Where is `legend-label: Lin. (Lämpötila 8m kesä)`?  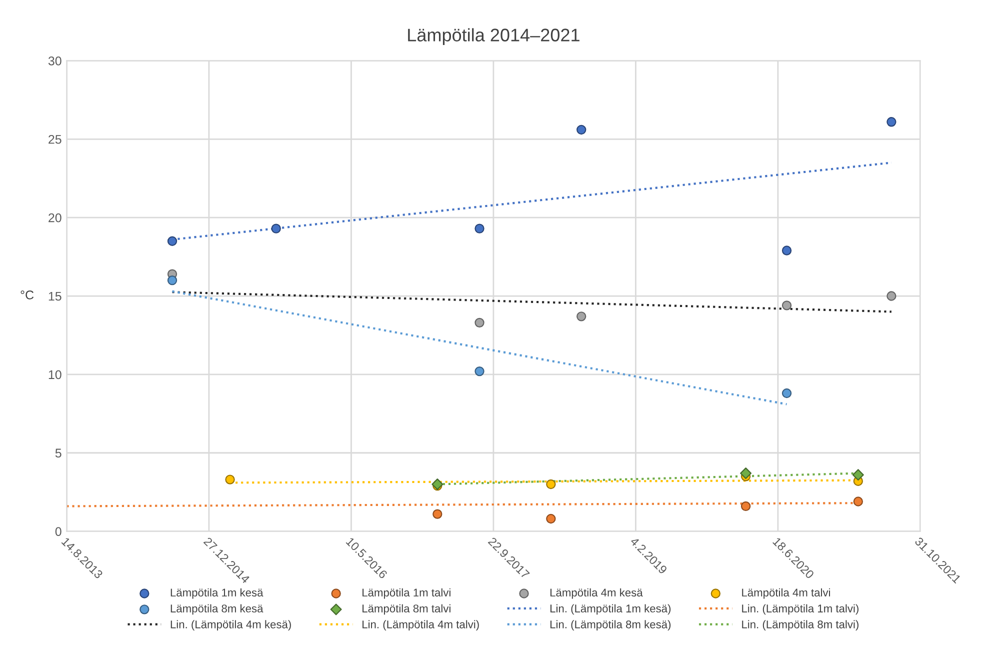
legend-label: Lin. (Lämpötila 8m kesä) is located at coordinates (610, 625).